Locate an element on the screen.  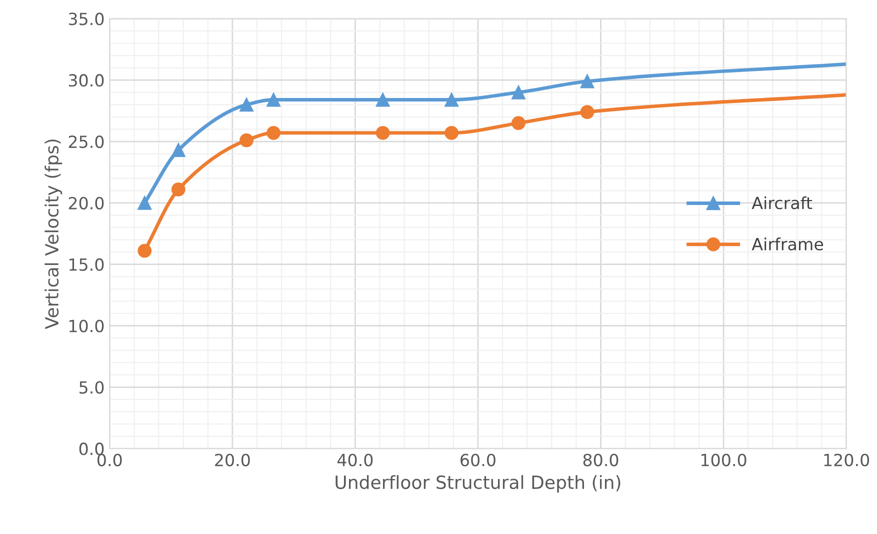
y-axis-title: Vertical Velocity (fps) is located at coordinates (53, 235).